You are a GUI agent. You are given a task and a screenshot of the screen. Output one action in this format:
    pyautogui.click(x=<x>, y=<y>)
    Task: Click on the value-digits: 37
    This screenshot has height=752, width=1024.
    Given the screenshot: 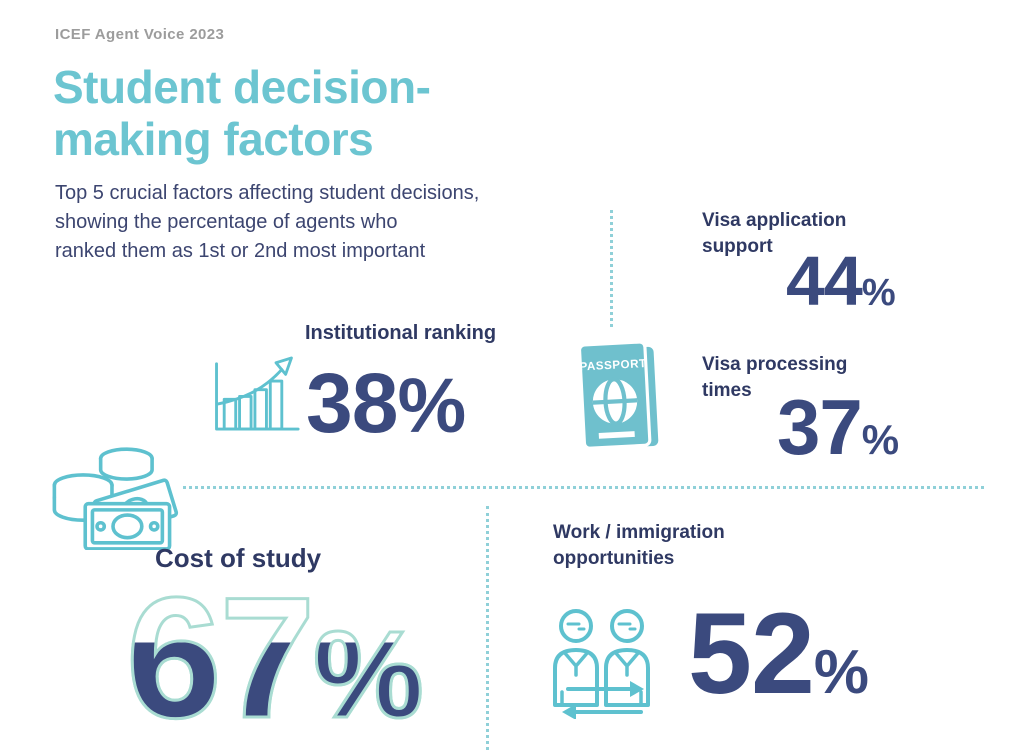 What is the action you would take?
    pyautogui.click(x=820, y=427)
    